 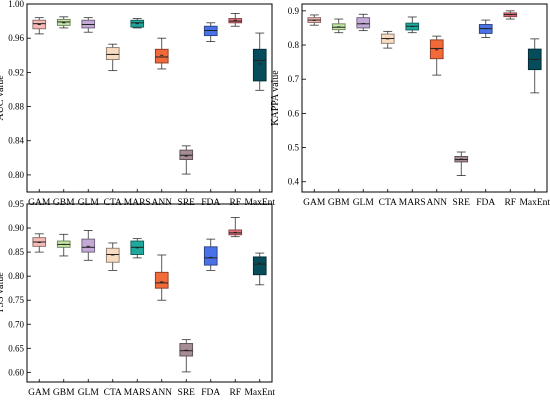 What do you see at coordinates (137, 393) in the screenshot?
I see `tss-category-label: MARS` at bounding box center [137, 393].